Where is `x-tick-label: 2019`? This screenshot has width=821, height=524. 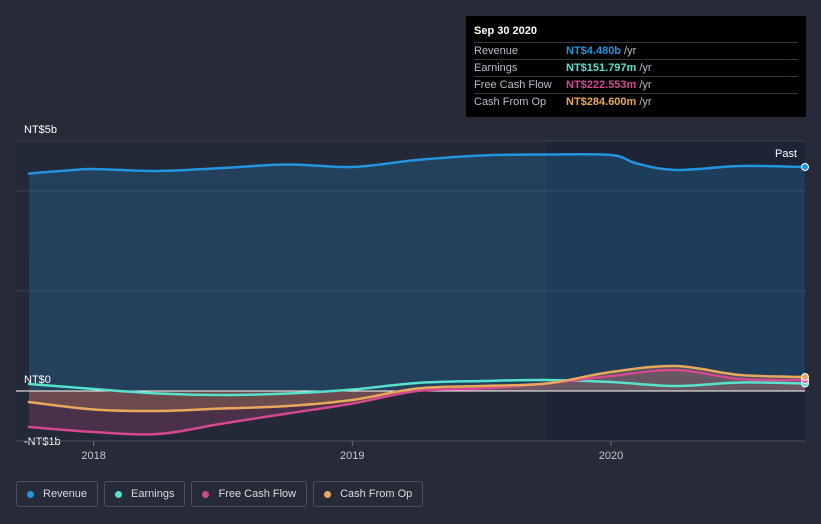 x-tick-label: 2019 is located at coordinates (352, 456).